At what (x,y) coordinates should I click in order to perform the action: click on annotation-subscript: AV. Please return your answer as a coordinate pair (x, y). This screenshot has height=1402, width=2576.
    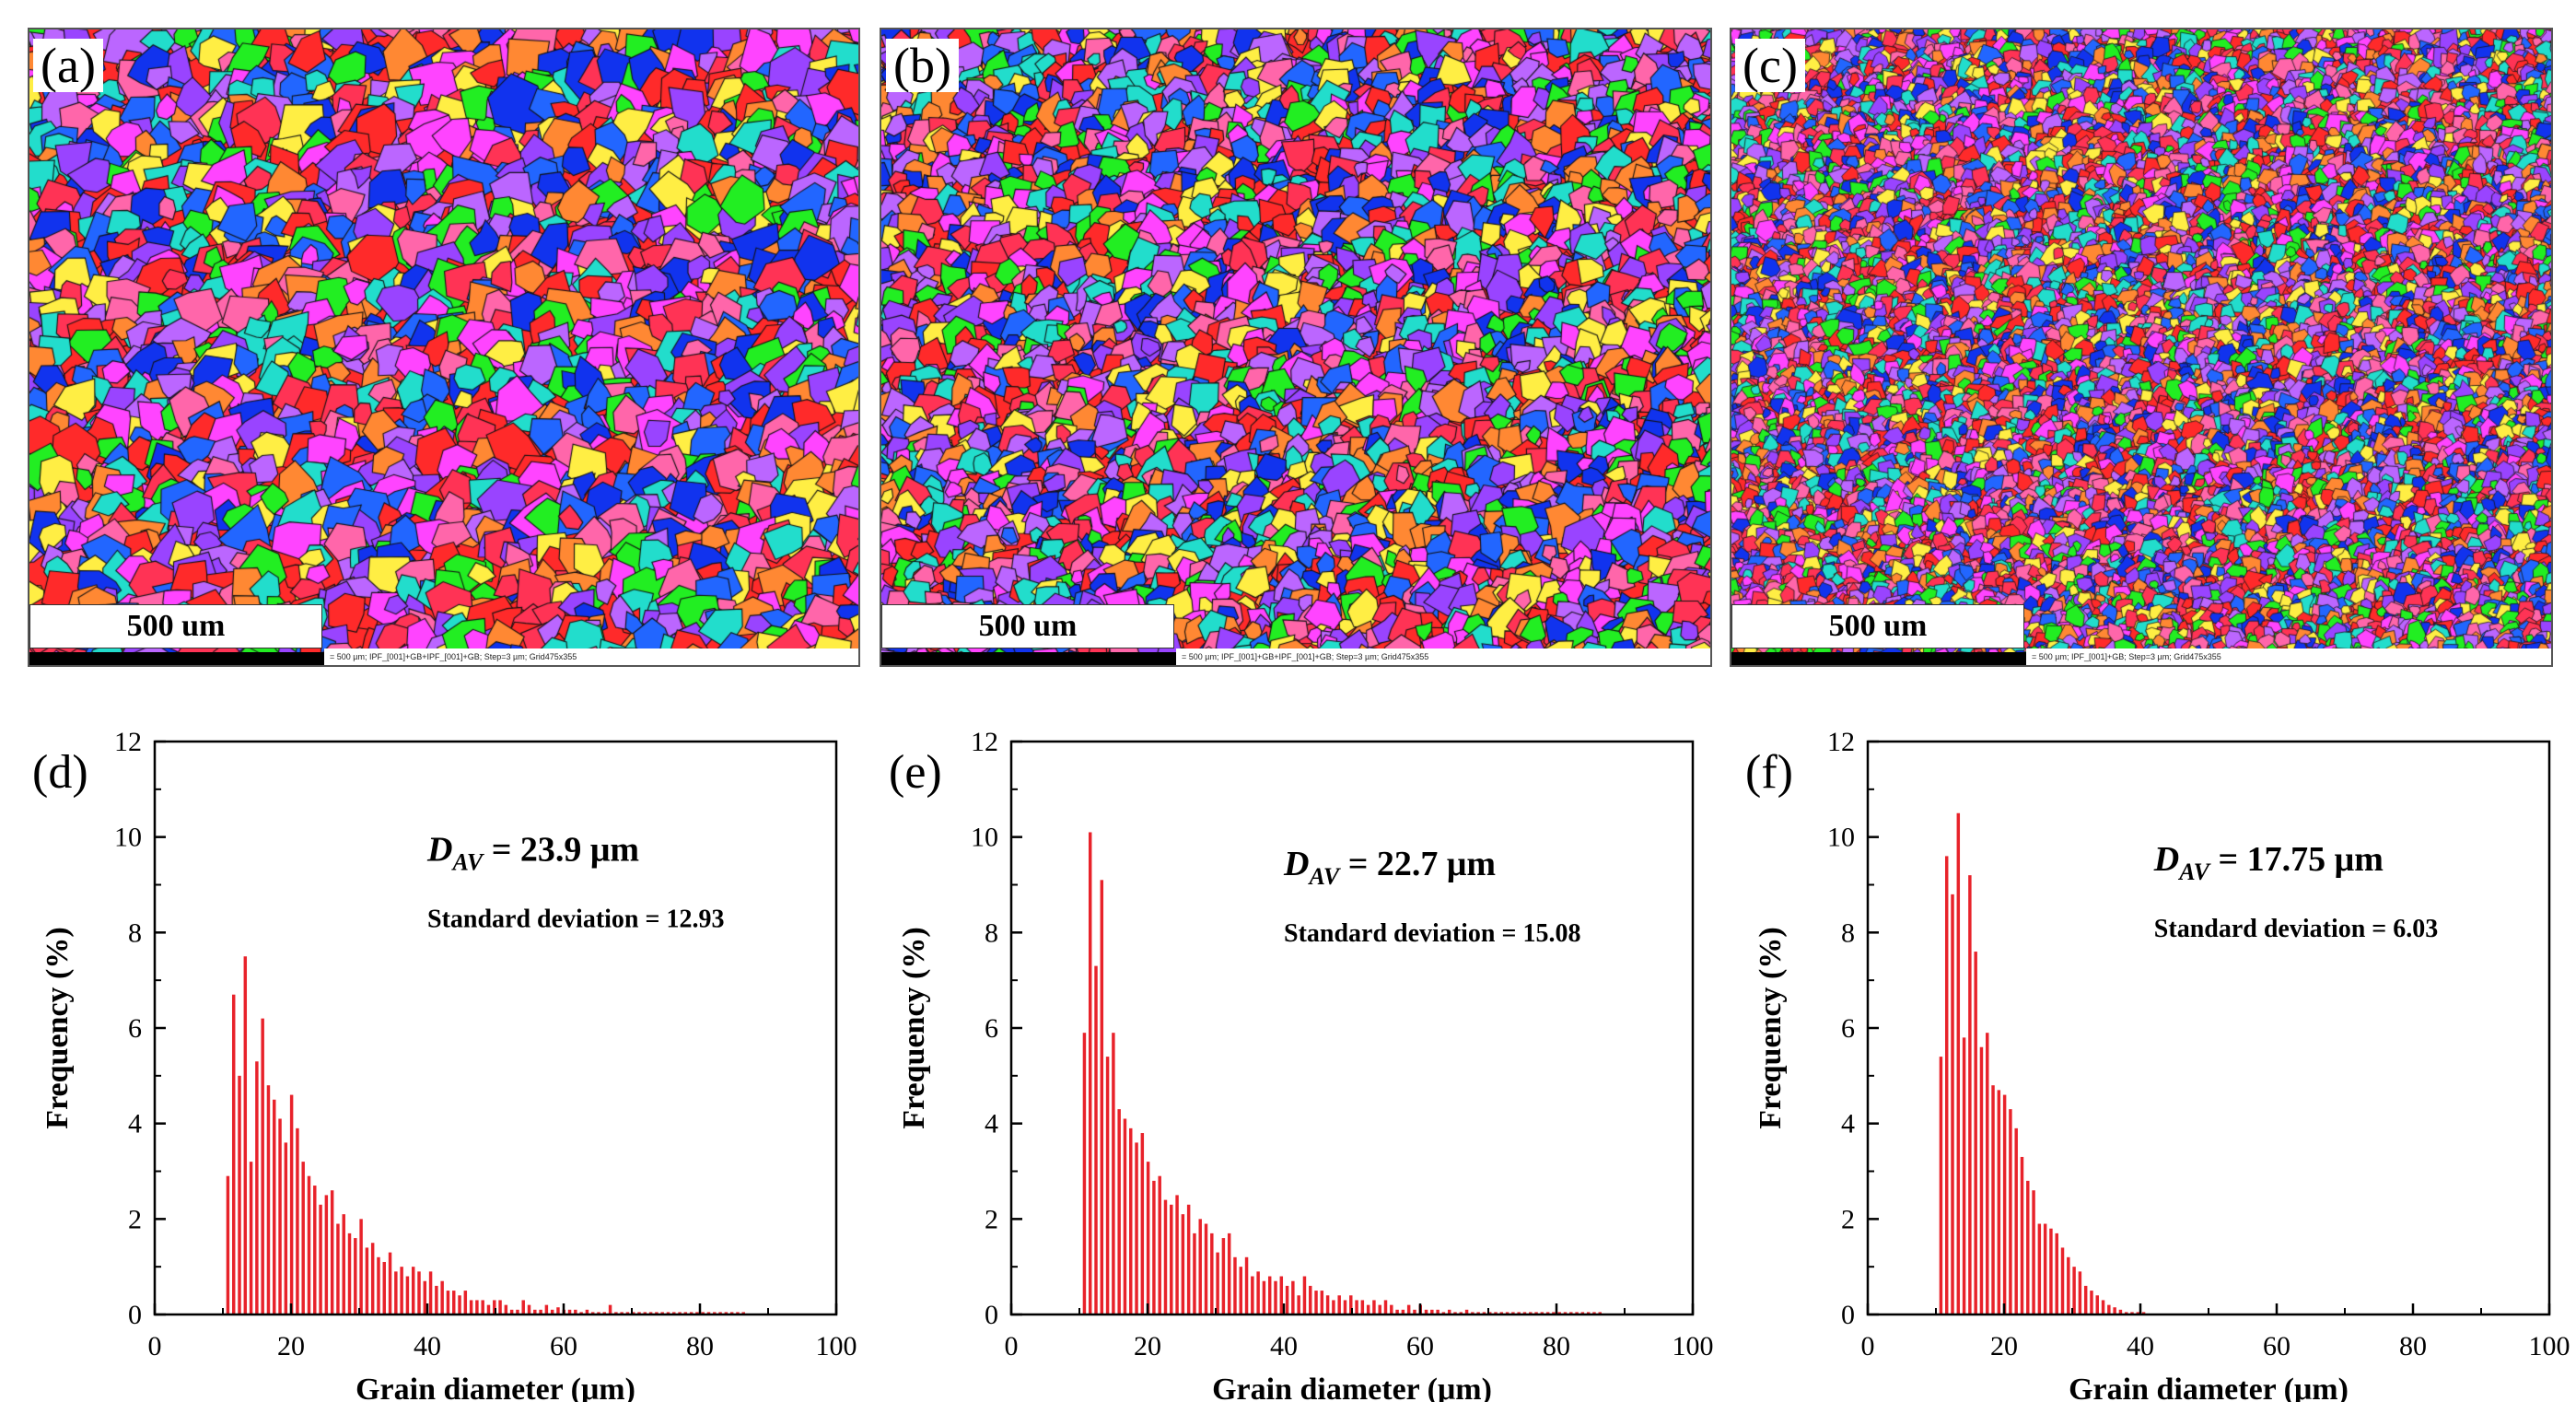
    Looking at the image, I should click on (467, 862).